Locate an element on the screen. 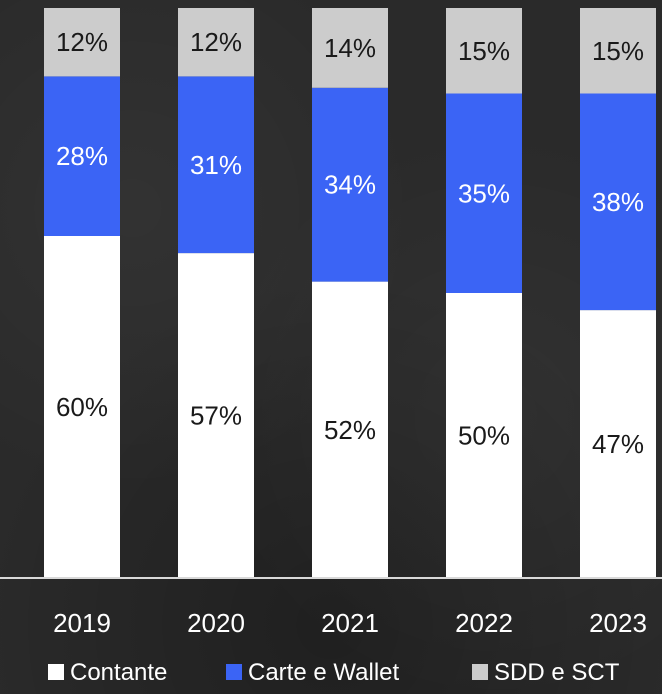 This screenshot has width=662, height=694. data-label: 47% is located at coordinates (618, 444).